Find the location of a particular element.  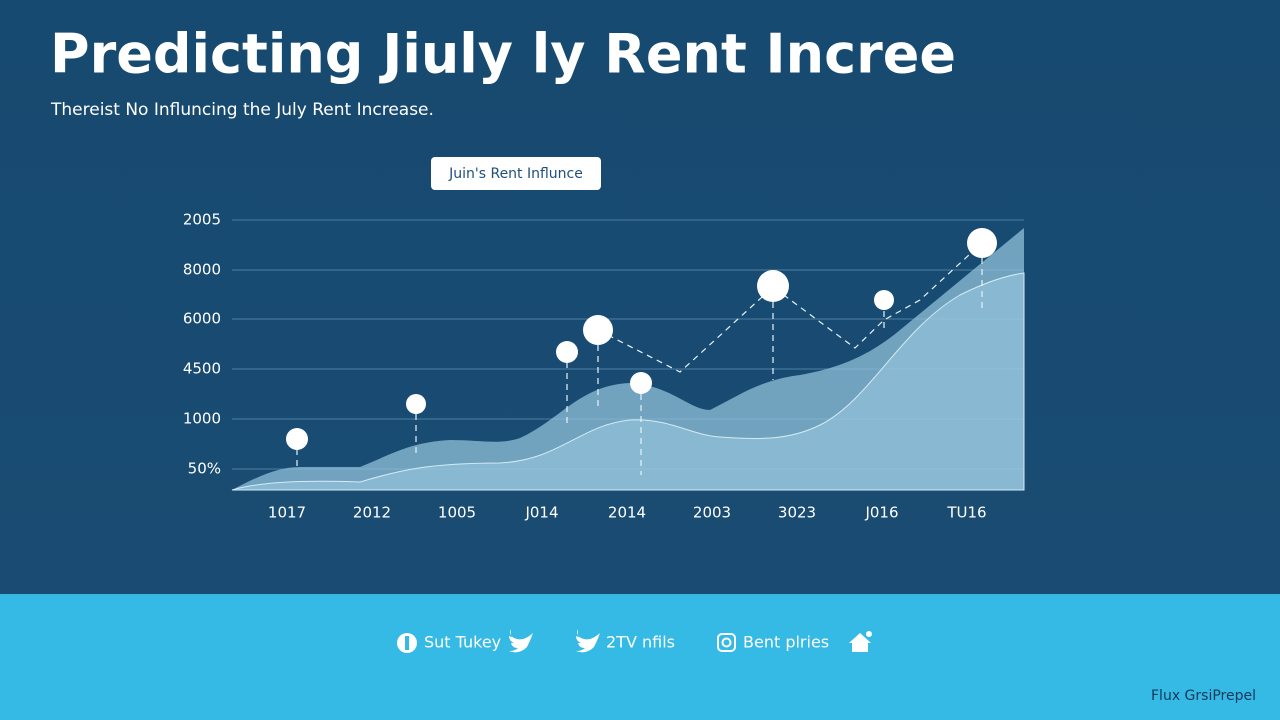

y-label: 50% is located at coordinates (204, 469).